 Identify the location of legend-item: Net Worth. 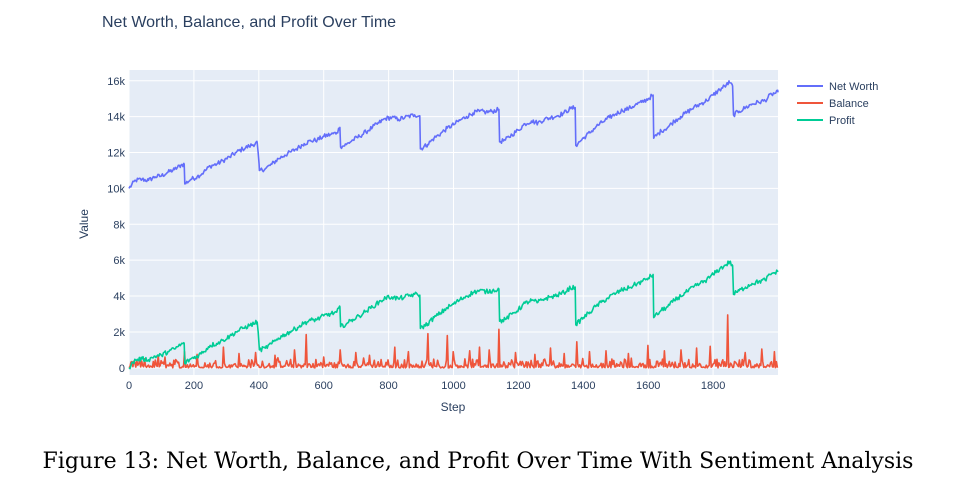
(837, 87).